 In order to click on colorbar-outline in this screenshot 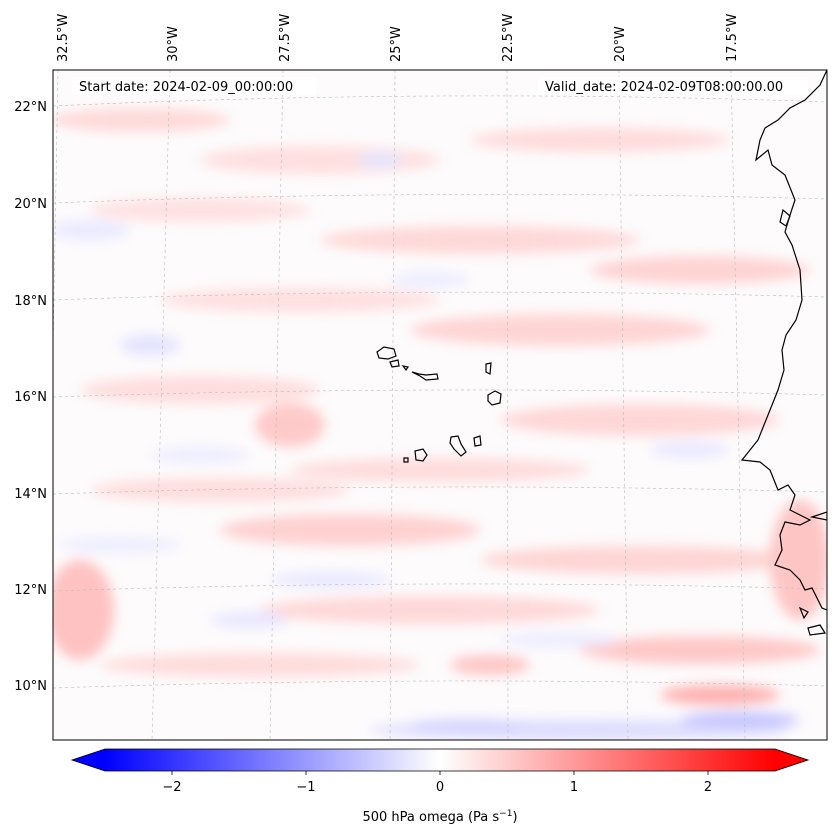, I will do `click(440, 760)`.